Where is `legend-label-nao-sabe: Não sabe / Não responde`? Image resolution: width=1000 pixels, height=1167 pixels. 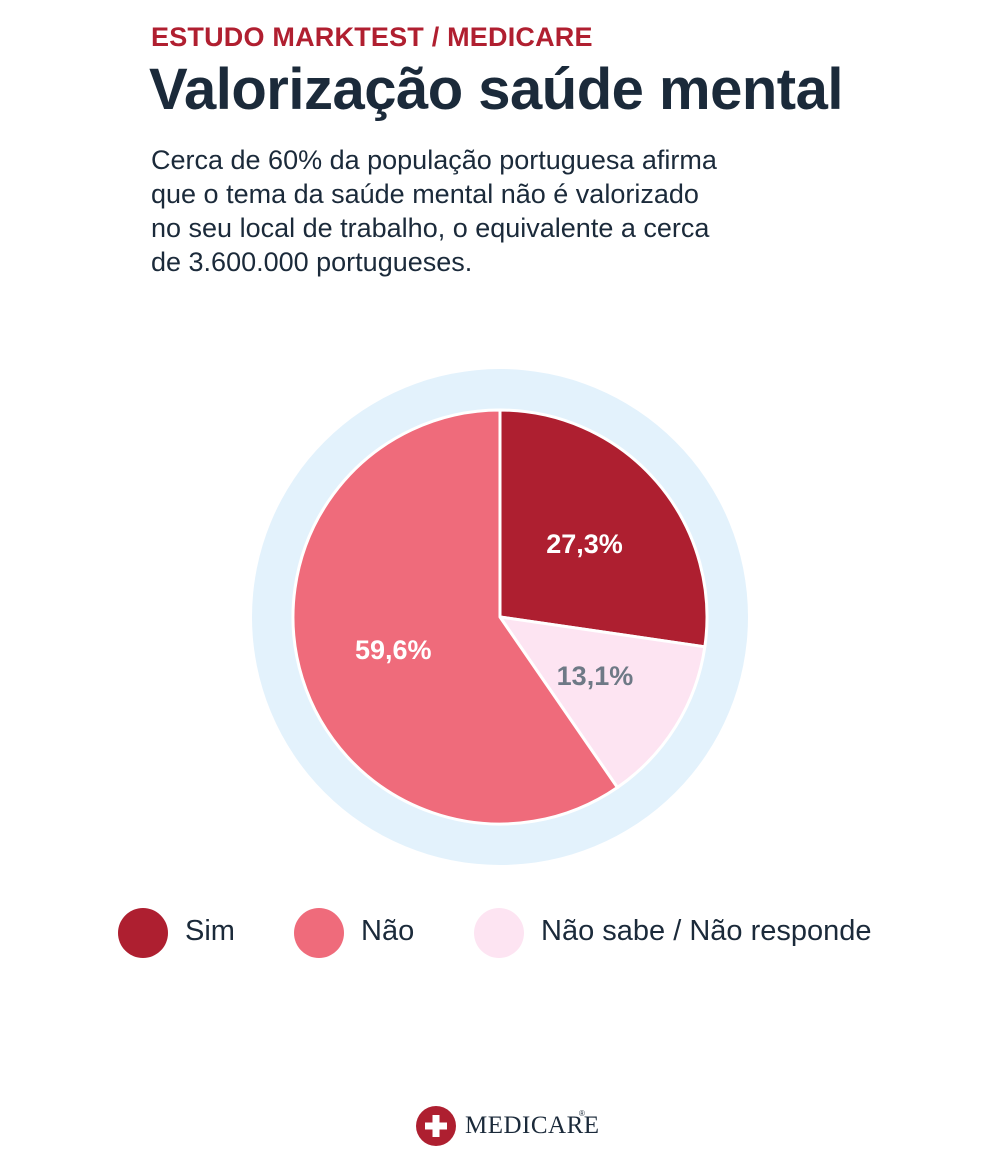 legend-label-nao-sabe: Não sabe / Não responde is located at coordinates (706, 931).